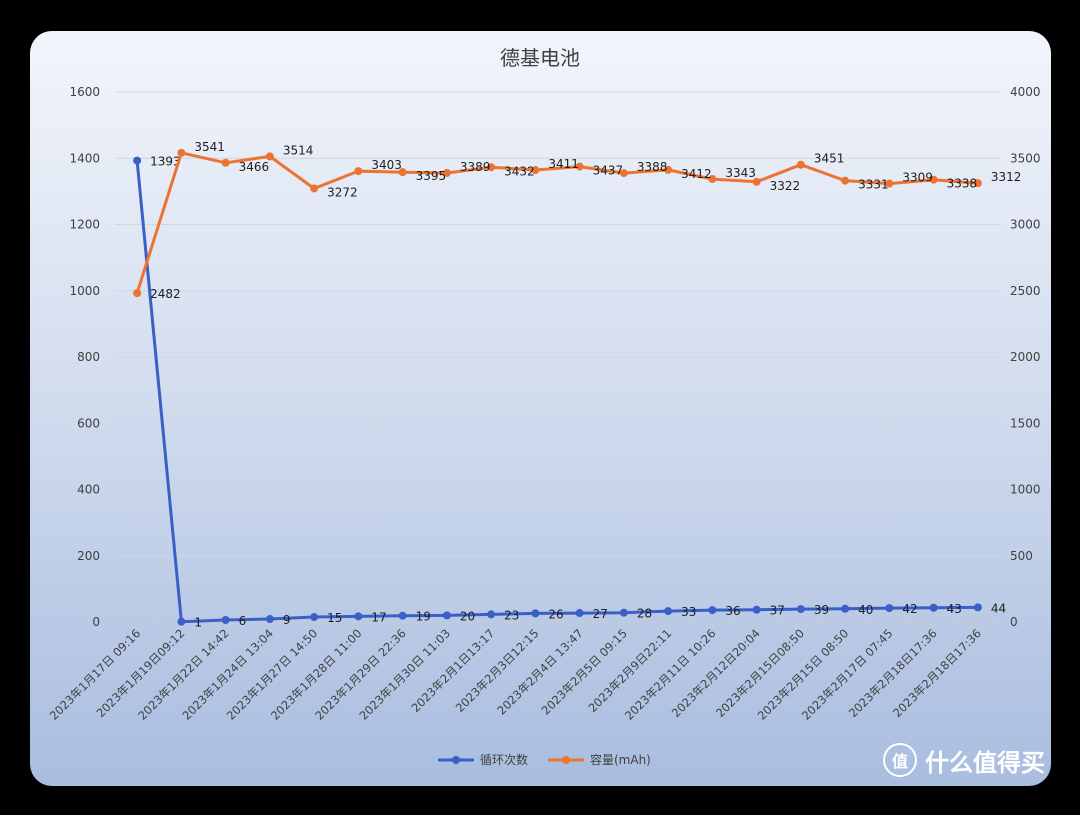  Describe the element at coordinates (84, 158) in the screenshot. I see `y-left-tick-label: 1400` at that location.